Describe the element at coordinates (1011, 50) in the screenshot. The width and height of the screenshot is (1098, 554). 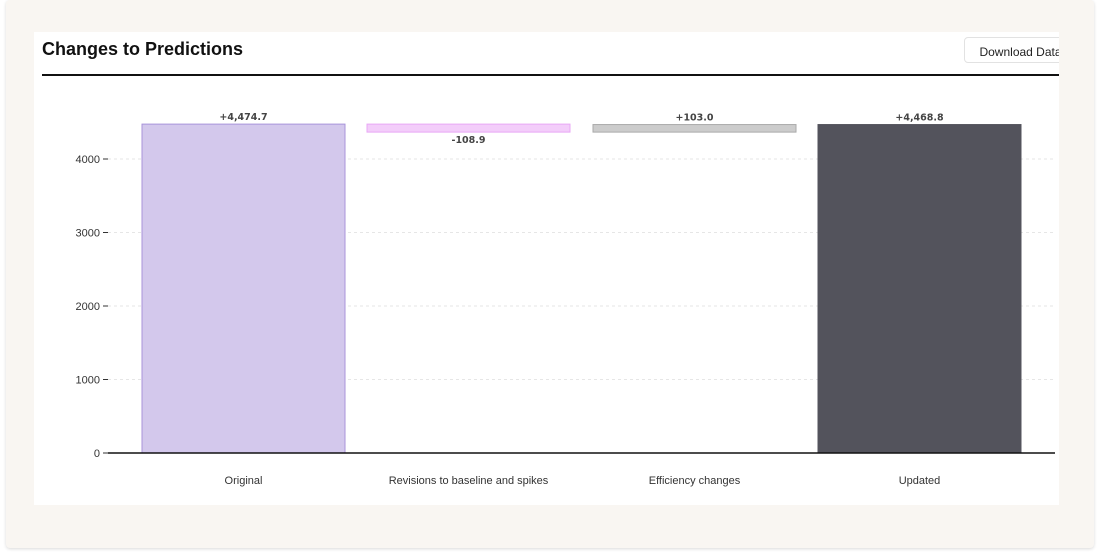
I see `download-data-button: Download Data` at that location.